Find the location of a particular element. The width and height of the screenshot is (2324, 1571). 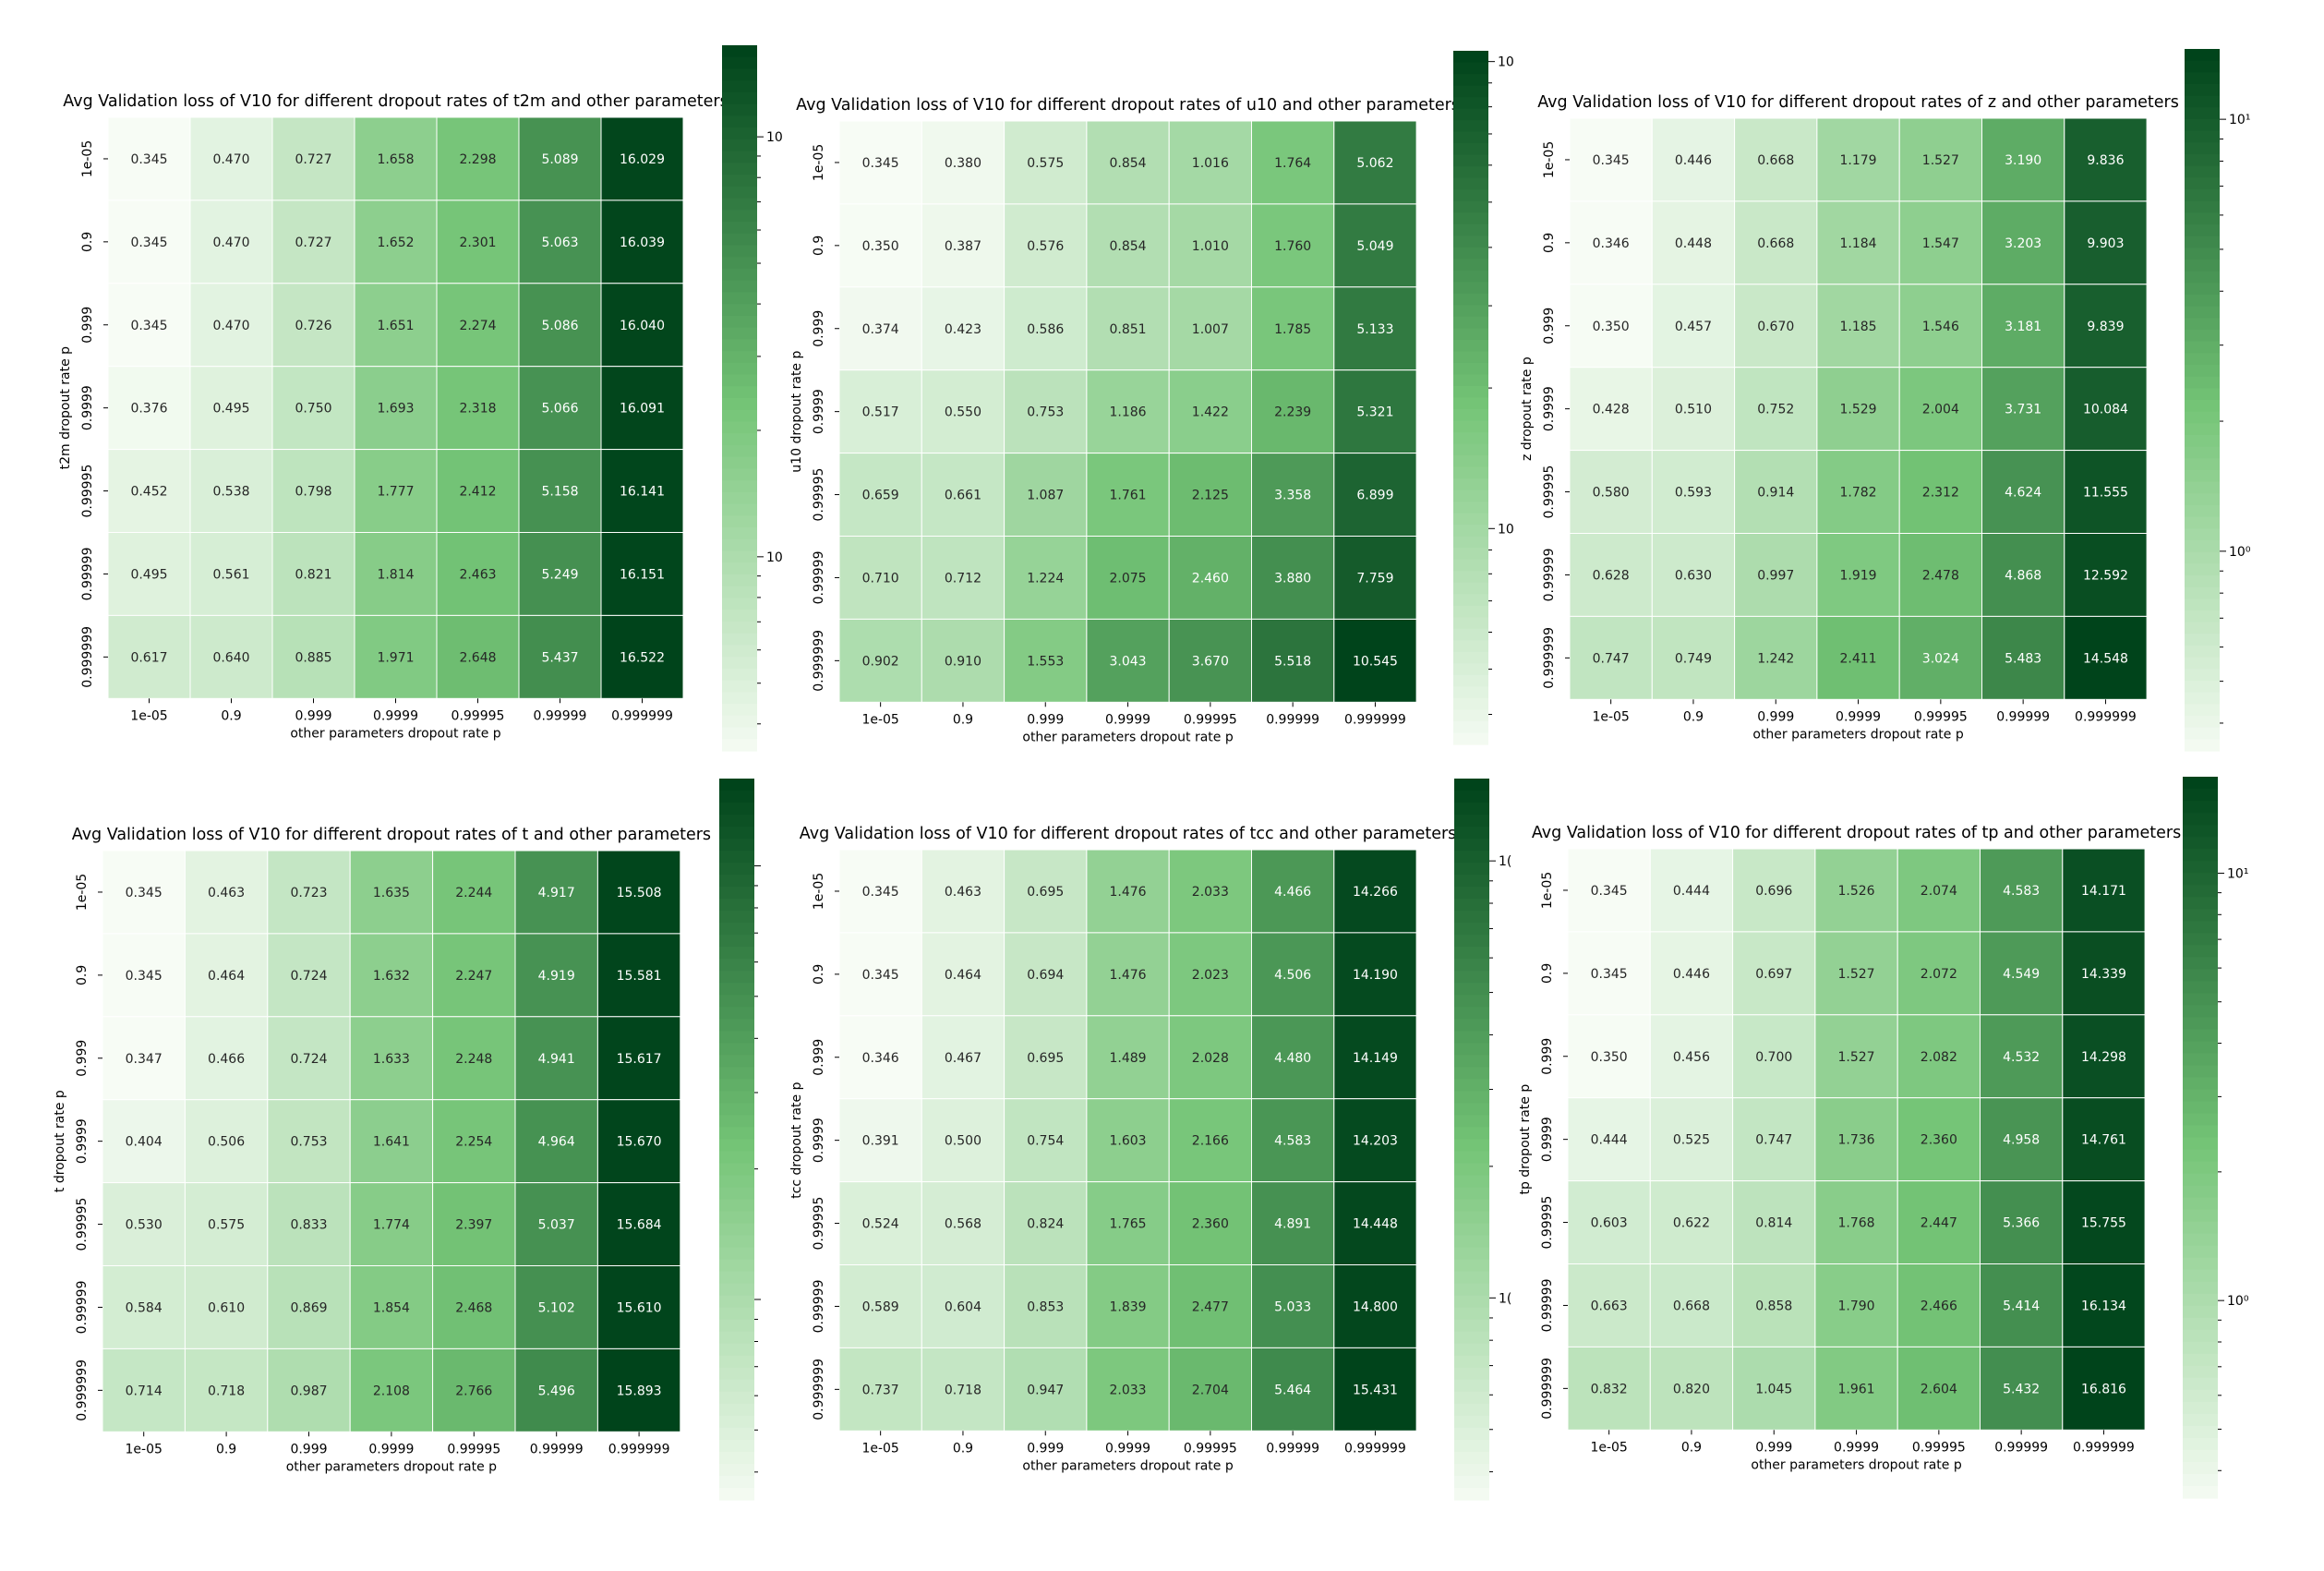

cell-value-label: 2.766 is located at coordinates (473, 1391).